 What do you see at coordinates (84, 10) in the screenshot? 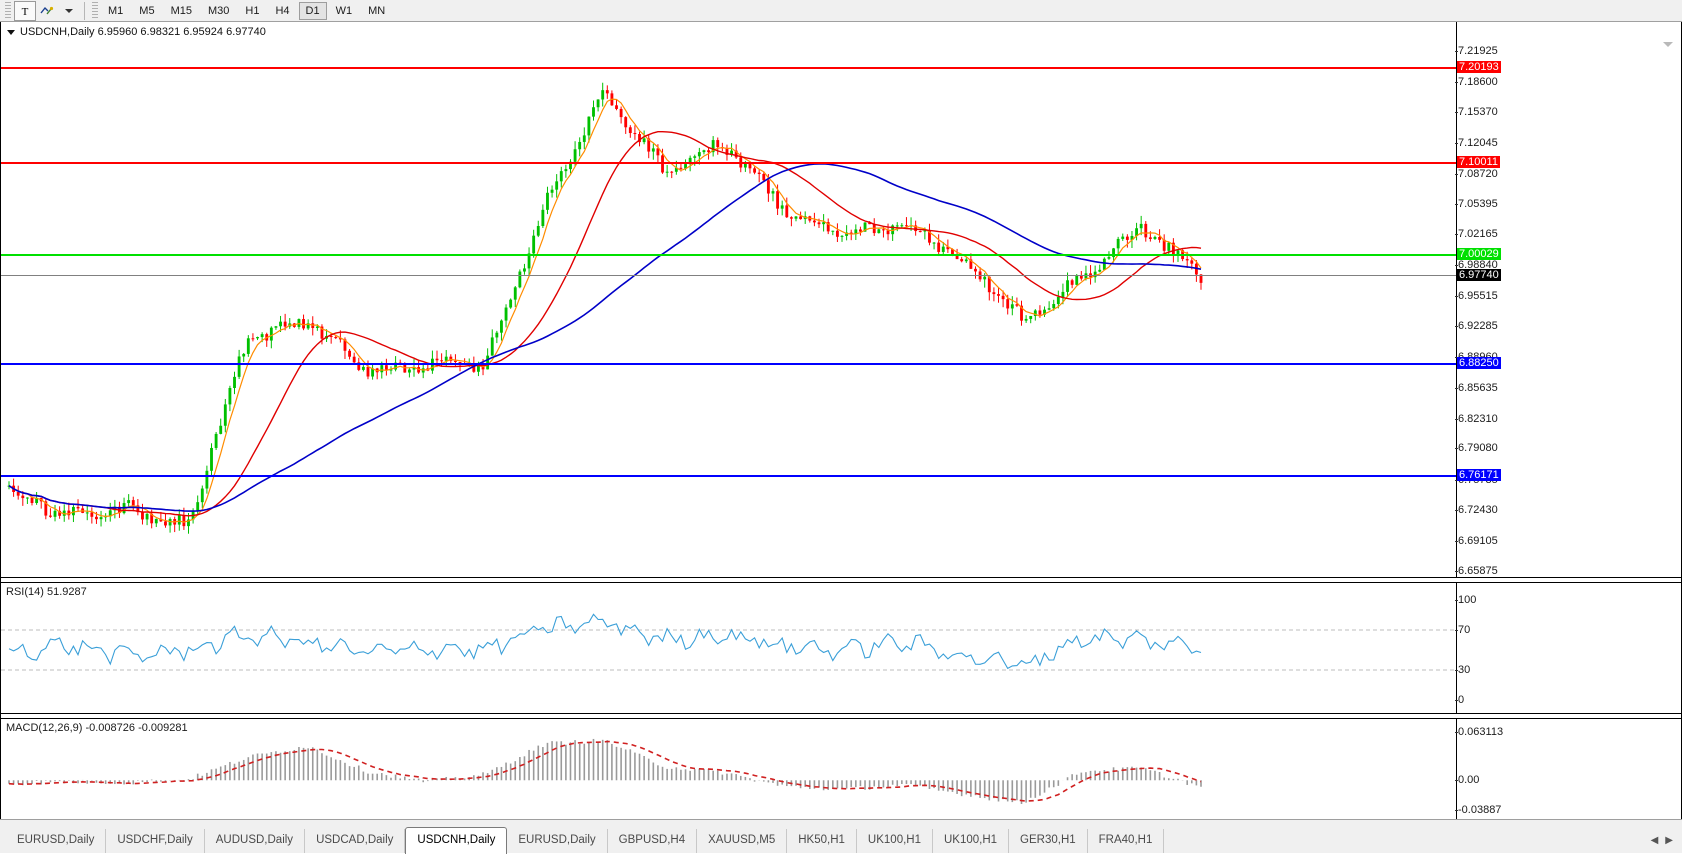
I see `toolbar-divider` at bounding box center [84, 10].